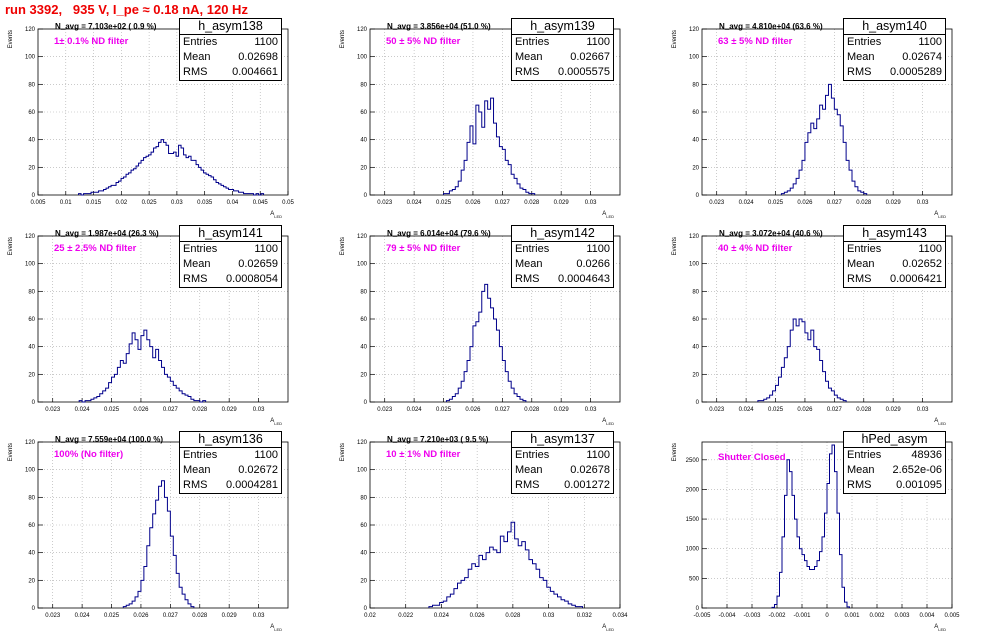  Describe the element at coordinates (258, 470) in the screenshot. I see `stats-mean-value: 0.02672` at that location.